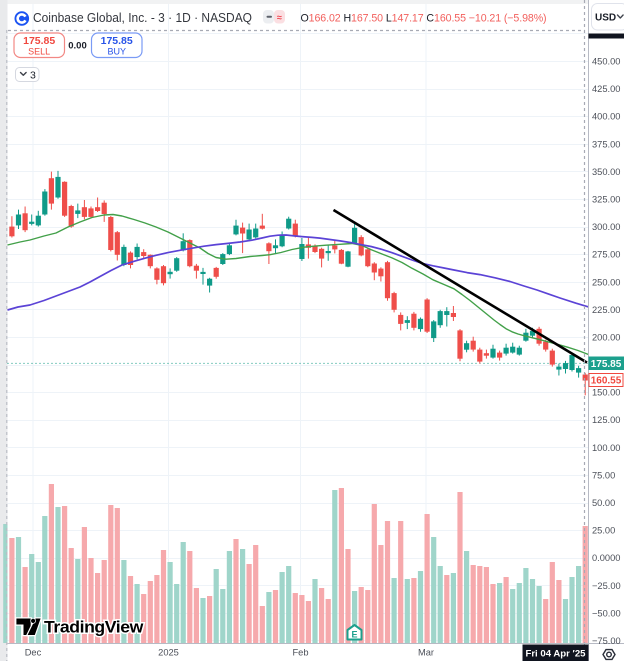 The width and height of the screenshot is (624, 661). Describe the element at coordinates (116, 52) in the screenshot. I see `svg-text: BUY` at that location.